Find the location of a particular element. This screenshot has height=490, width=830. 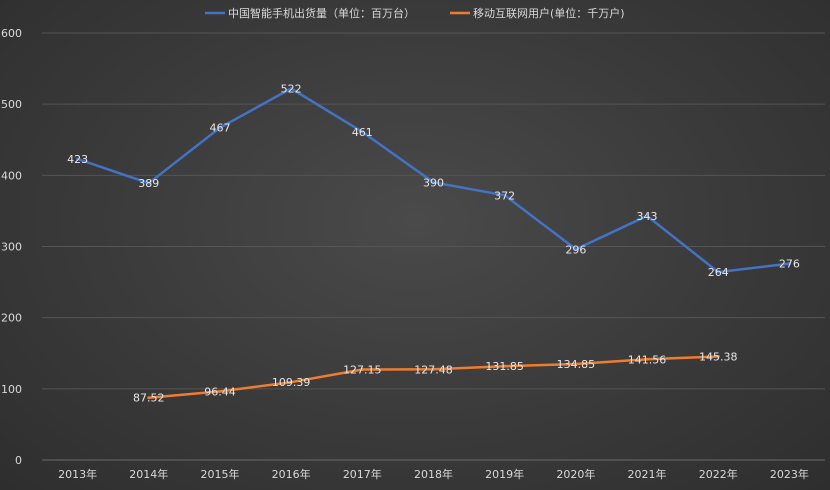

x-tick-label: 2018年 is located at coordinates (433, 474).